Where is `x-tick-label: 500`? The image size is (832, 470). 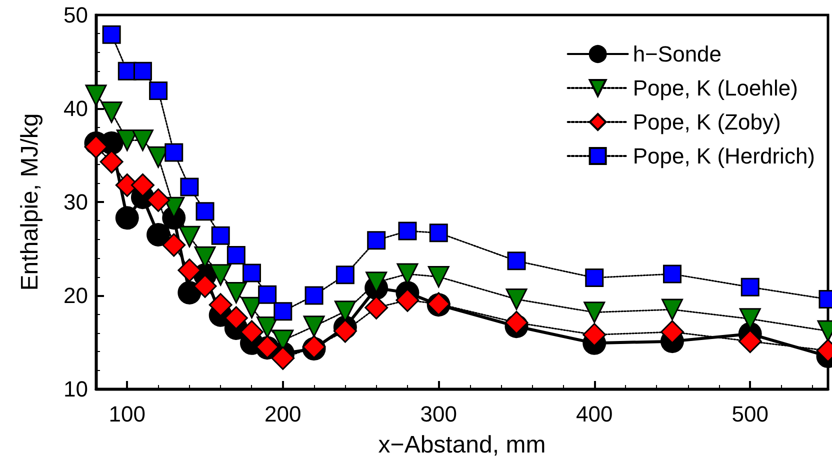
x-tick-label: 500 is located at coordinates (750, 414).